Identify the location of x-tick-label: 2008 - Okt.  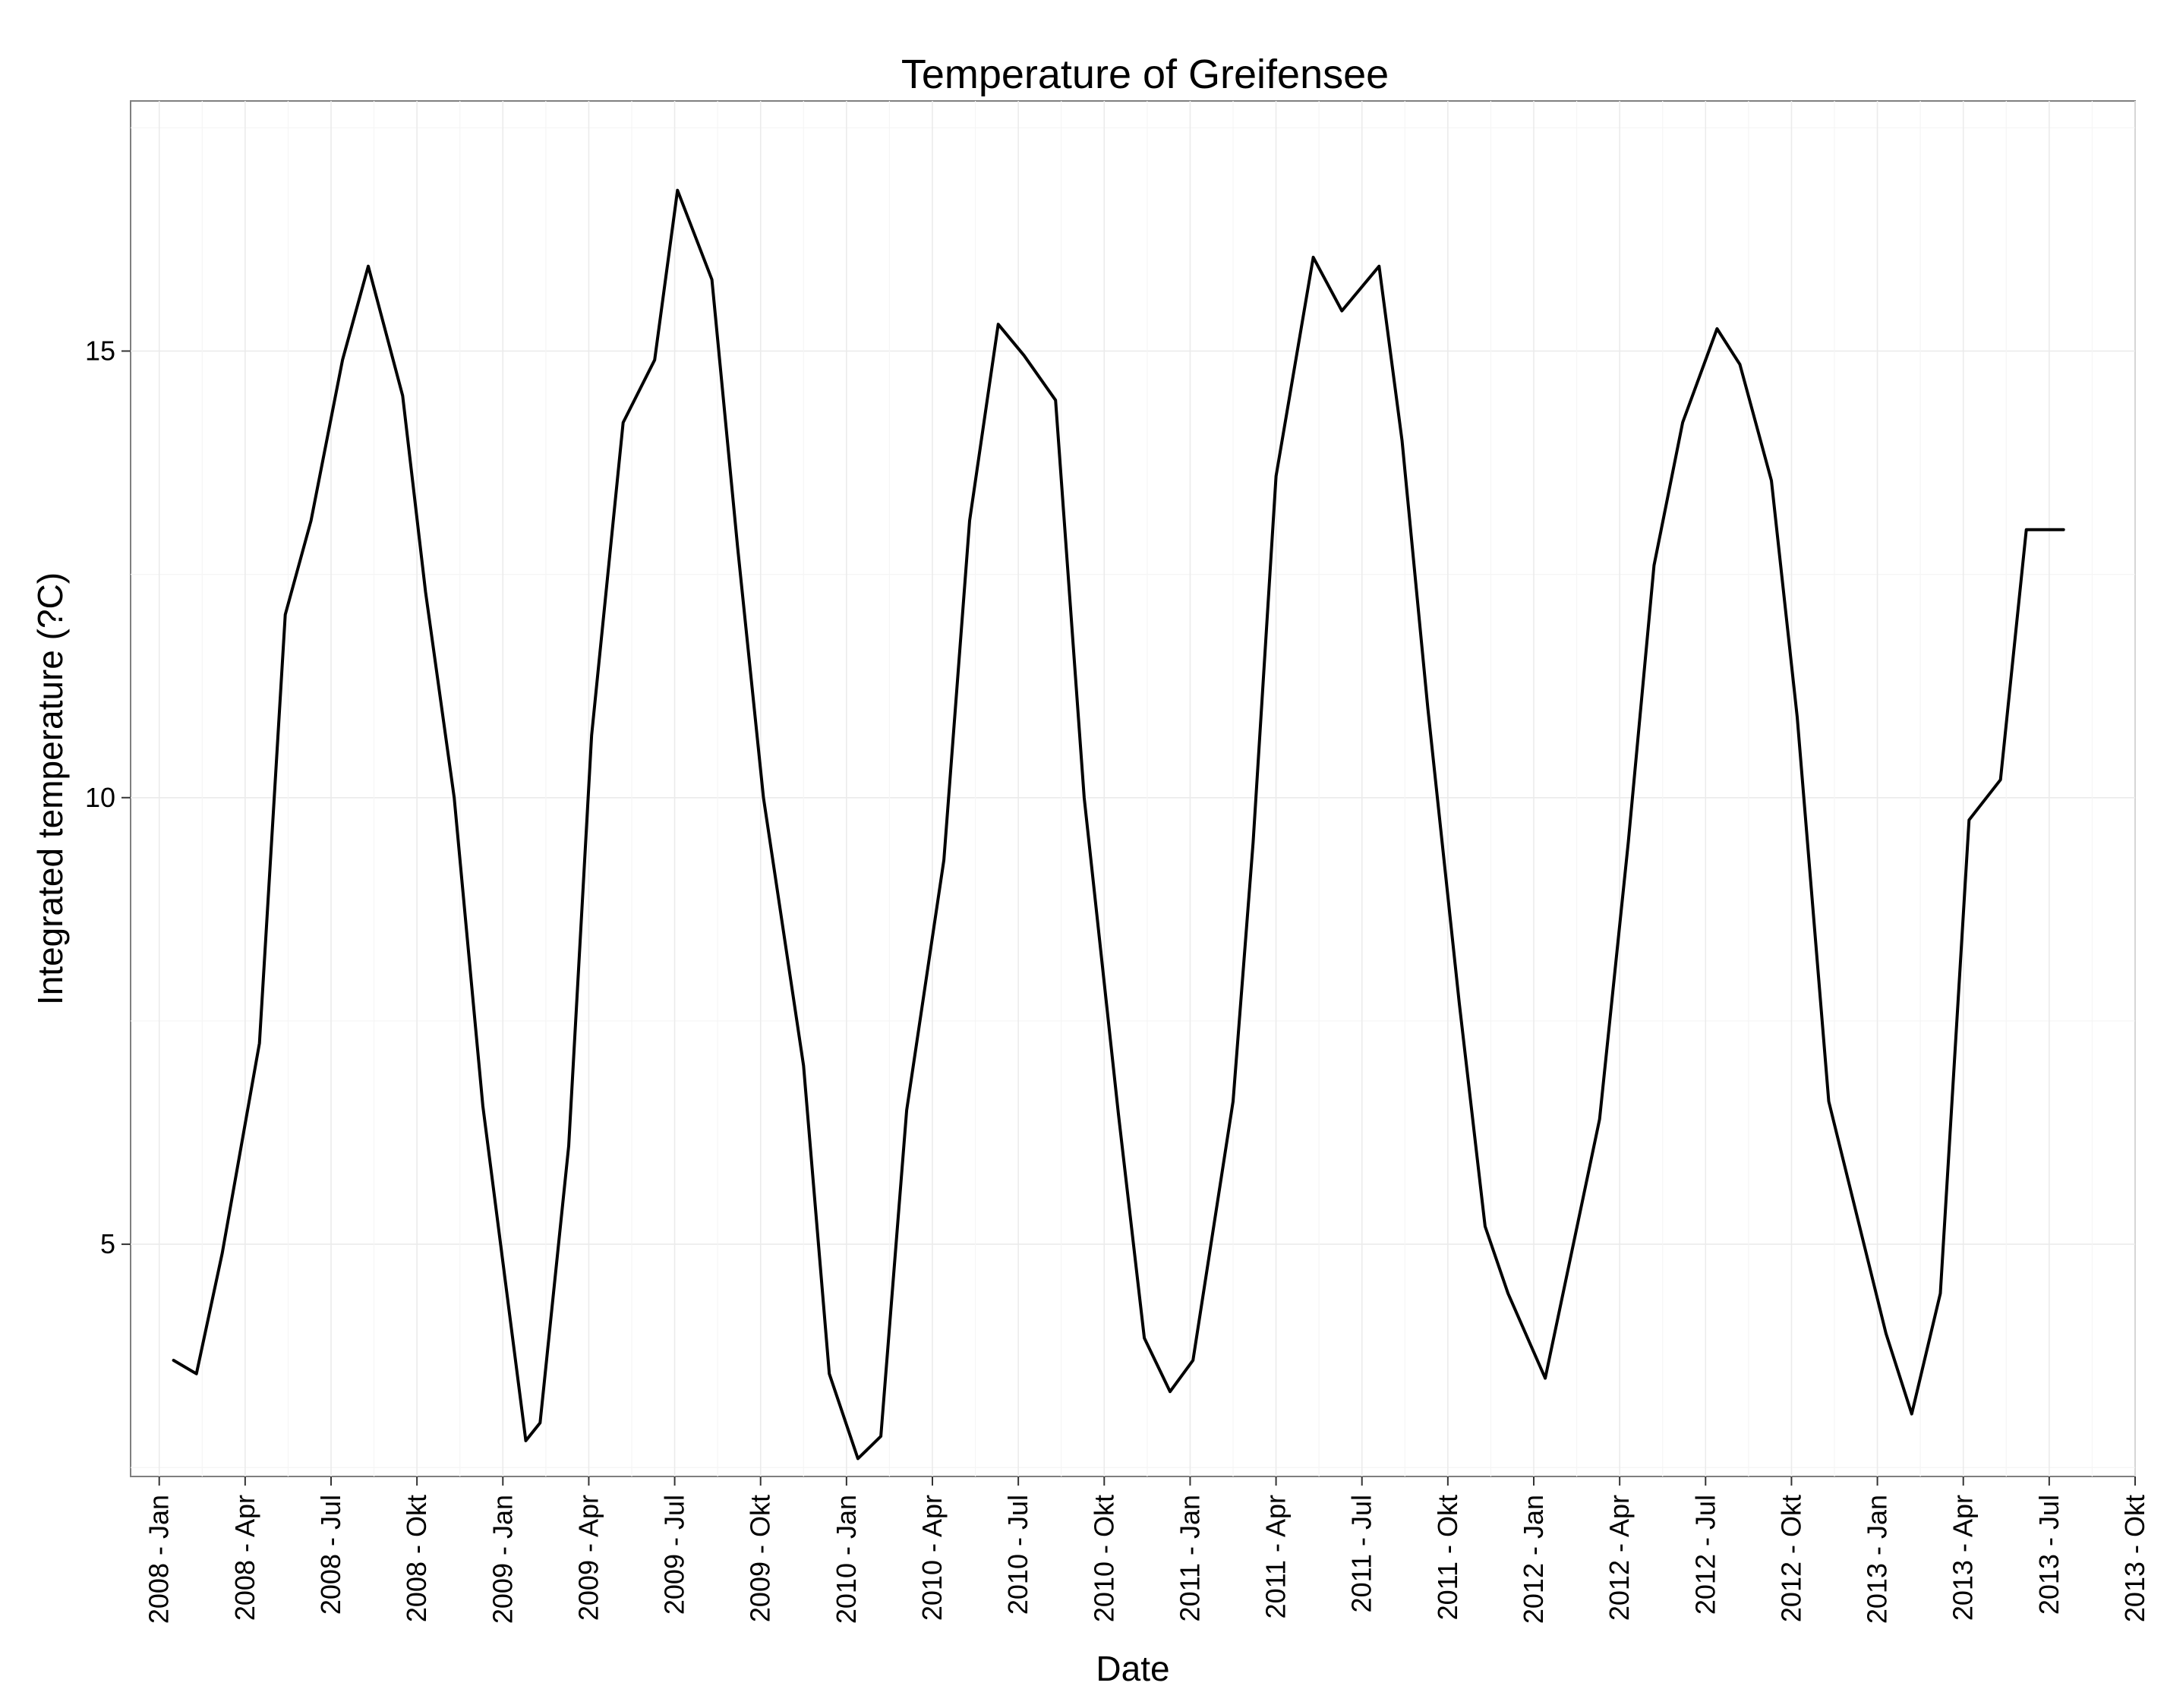
(416, 1558).